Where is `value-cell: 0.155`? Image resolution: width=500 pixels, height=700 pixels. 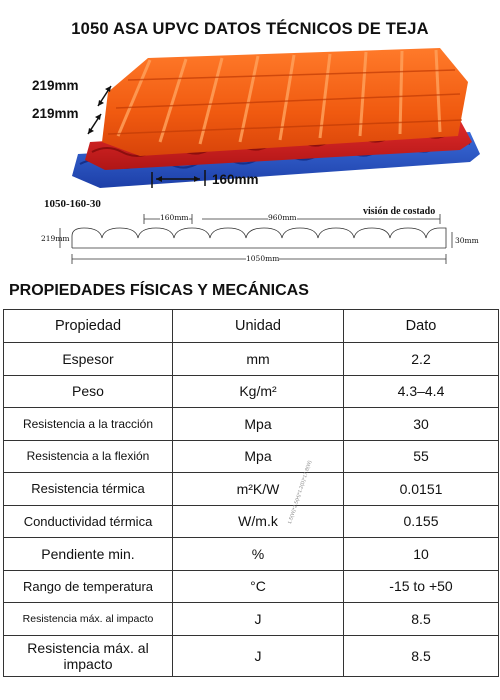
value-cell: 0.155 is located at coordinates (421, 521).